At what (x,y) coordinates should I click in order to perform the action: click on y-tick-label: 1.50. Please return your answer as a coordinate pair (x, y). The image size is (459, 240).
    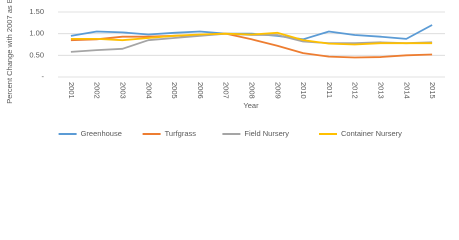
    Looking at the image, I should click on (36, 11).